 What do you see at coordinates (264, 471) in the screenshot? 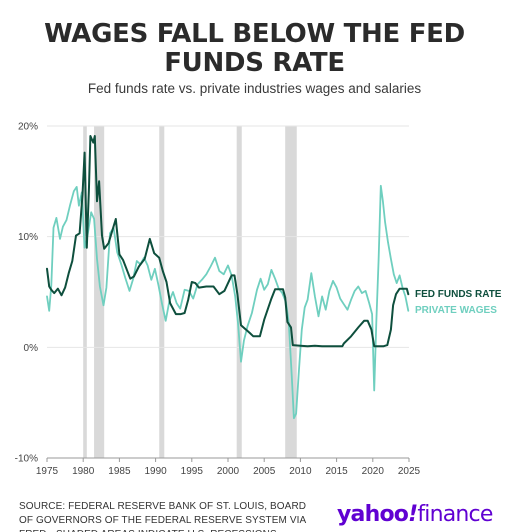
I see `x-tick-label: 2005` at bounding box center [264, 471].